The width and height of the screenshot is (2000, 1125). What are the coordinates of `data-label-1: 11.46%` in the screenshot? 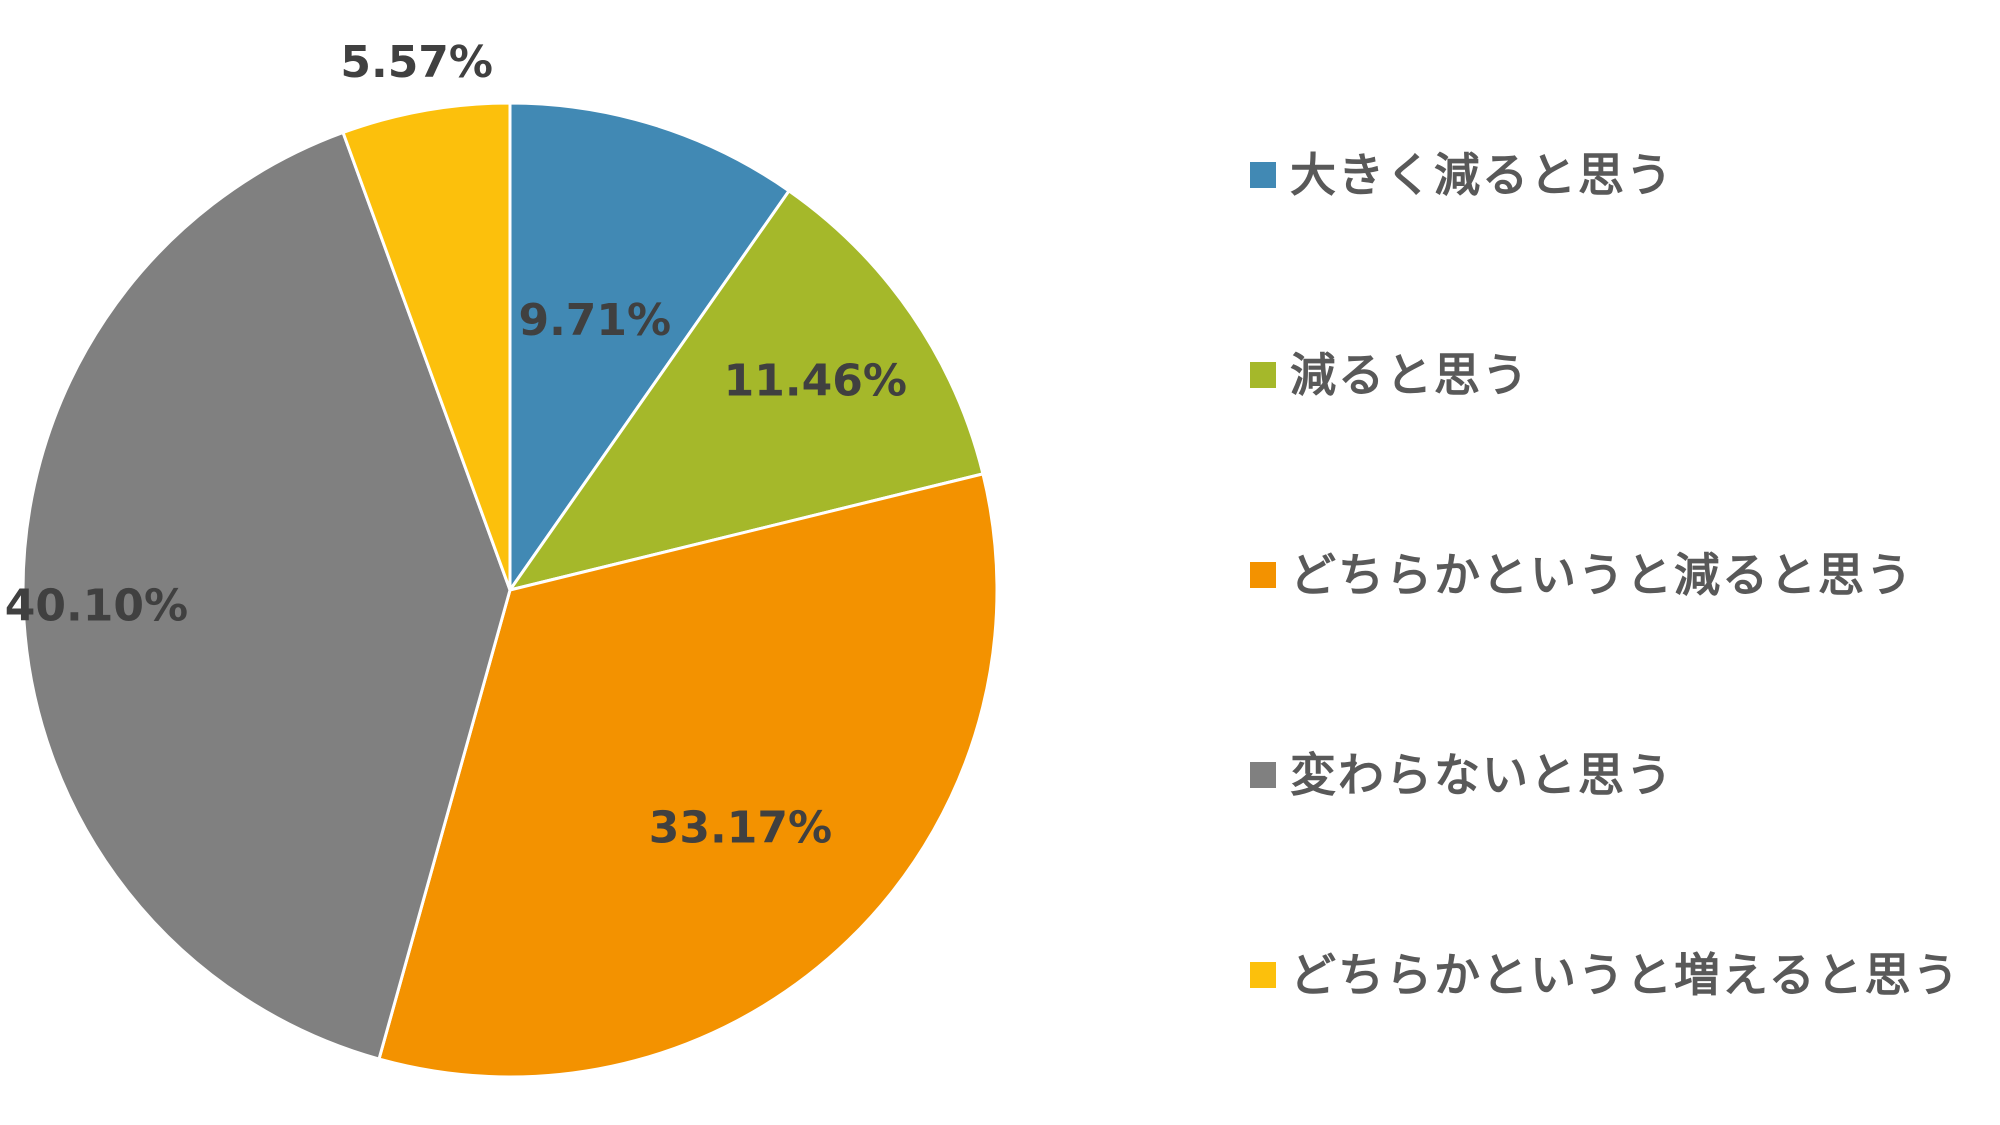 It's located at (815, 380).